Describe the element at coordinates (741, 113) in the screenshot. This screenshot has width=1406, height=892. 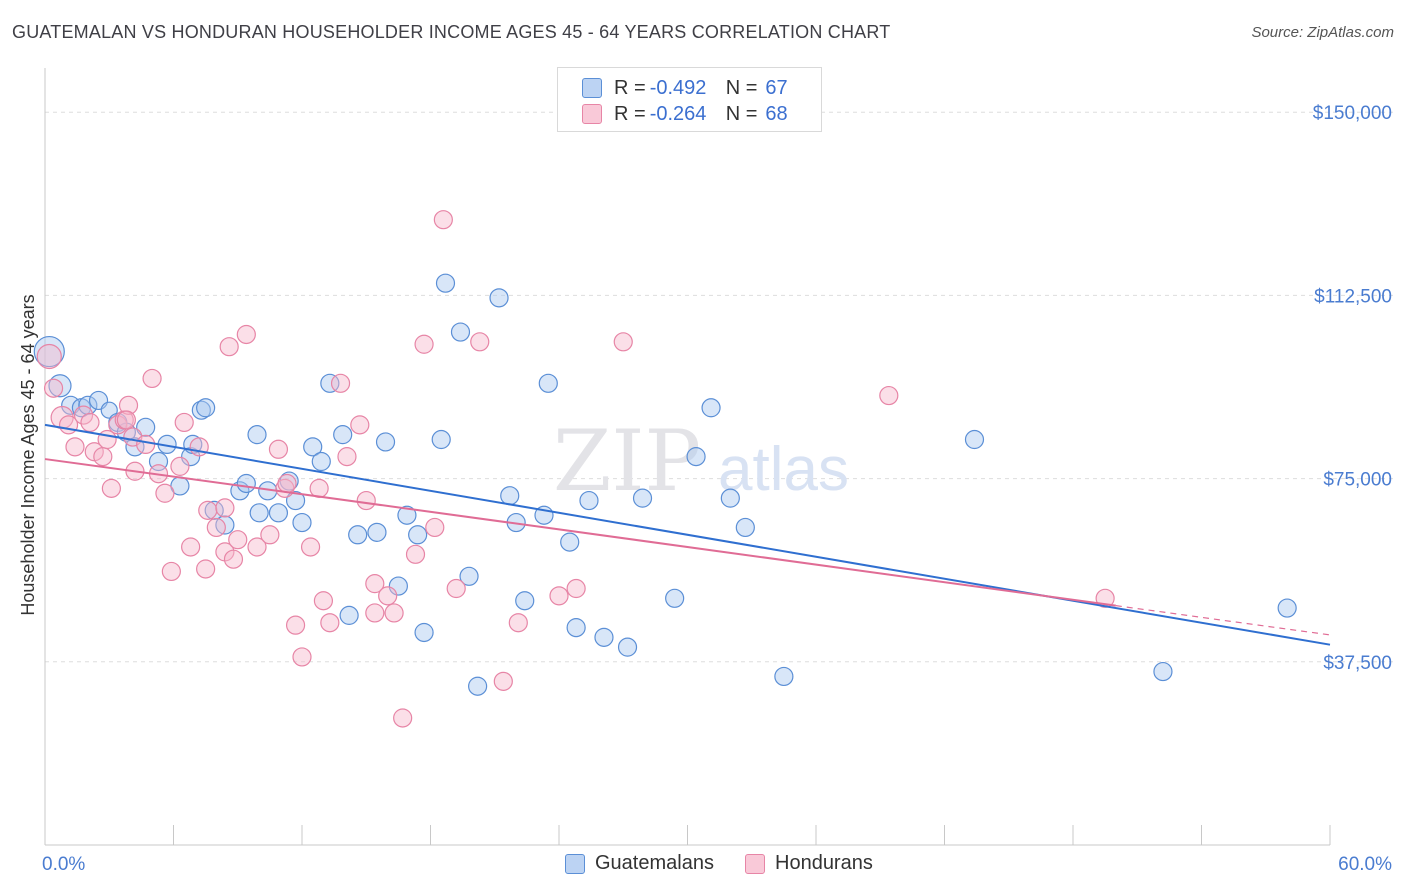
I see `n-label: N =` at that location.